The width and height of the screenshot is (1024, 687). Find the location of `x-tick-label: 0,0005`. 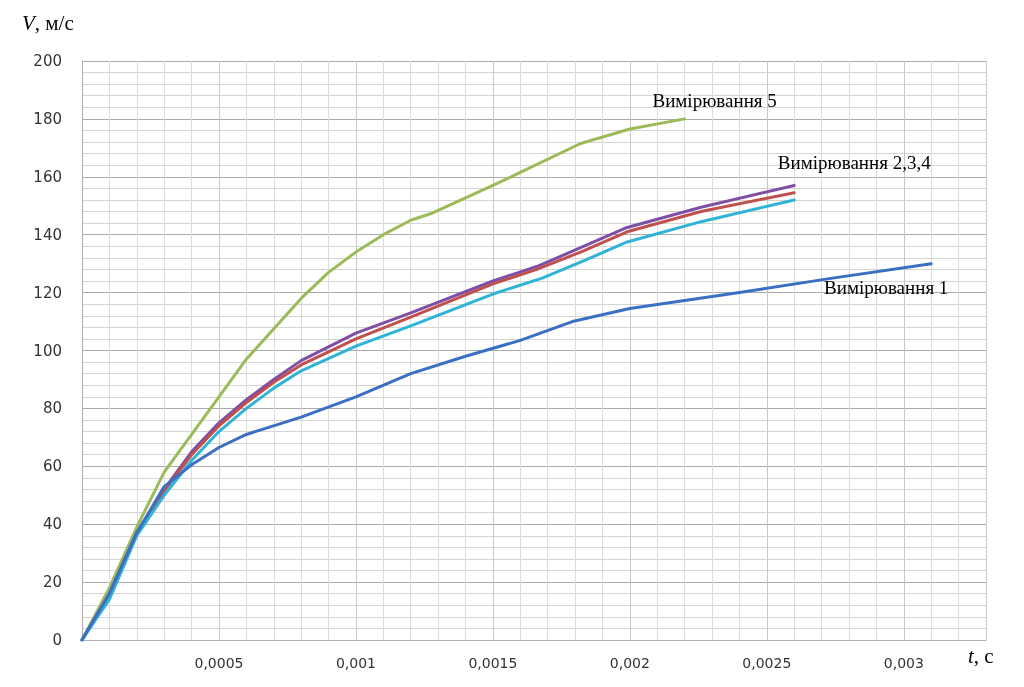

x-tick-label: 0,0005 is located at coordinates (219, 663).